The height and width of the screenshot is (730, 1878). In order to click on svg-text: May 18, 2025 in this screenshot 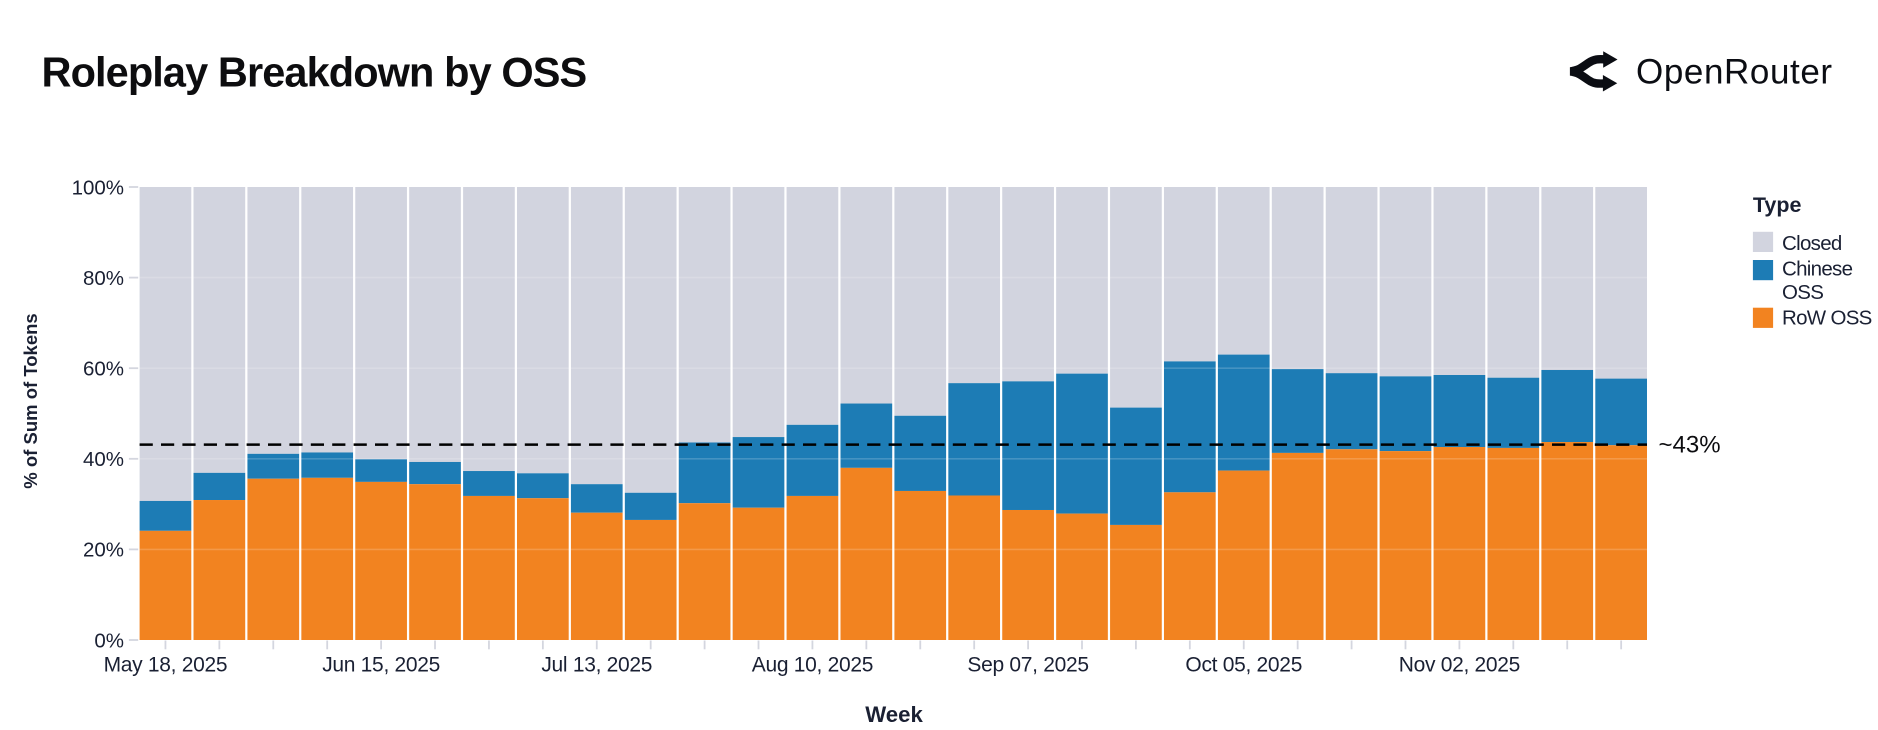, I will do `click(166, 664)`.